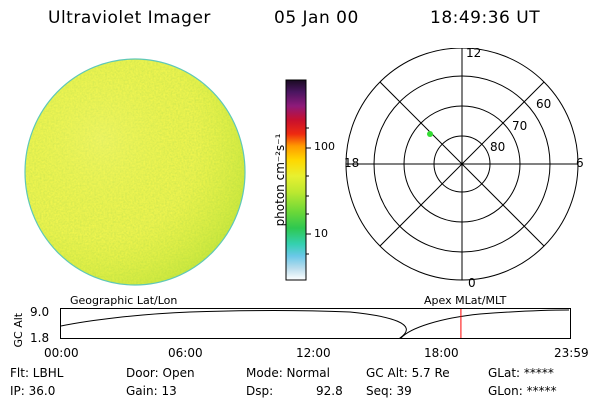 The image size is (600, 400). I want to click on timeline-x-tick-2359: 23:59, so click(571, 353).